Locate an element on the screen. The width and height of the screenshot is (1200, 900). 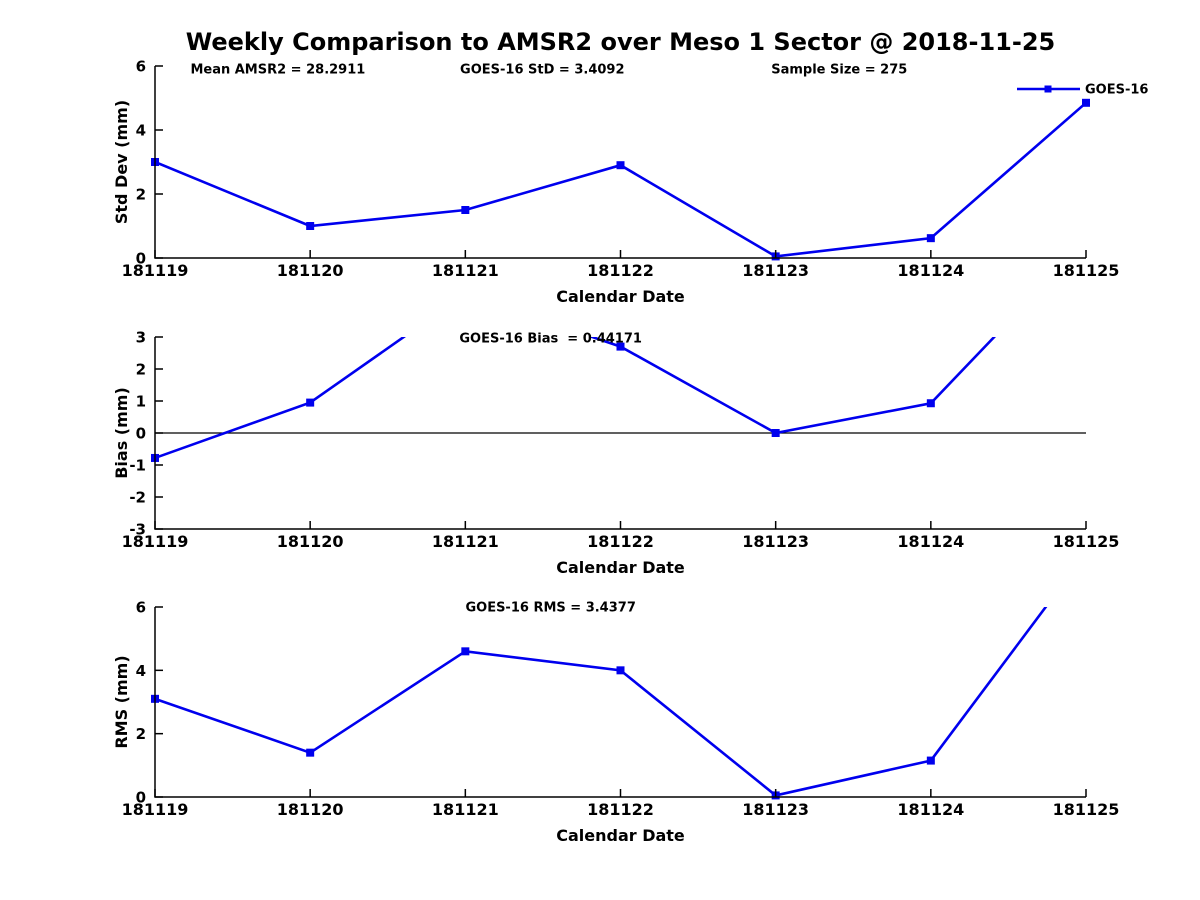
y-tick-label: 1 is located at coordinates (141, 402).